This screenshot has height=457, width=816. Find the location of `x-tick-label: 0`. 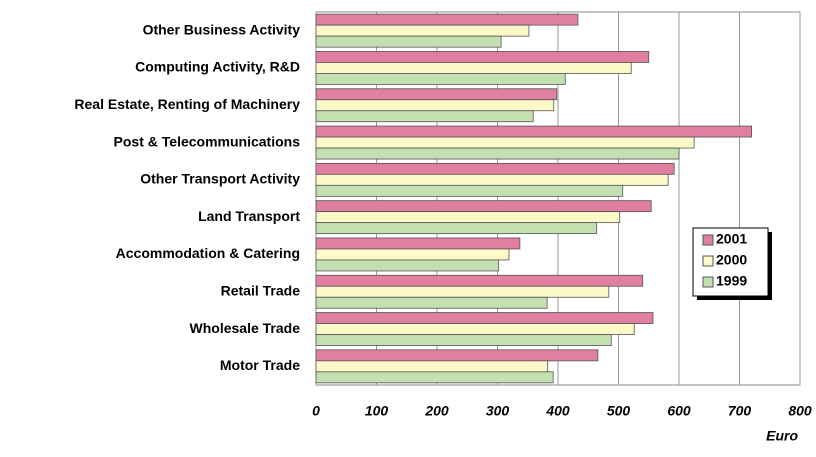

x-tick-label: 0 is located at coordinates (316, 411).